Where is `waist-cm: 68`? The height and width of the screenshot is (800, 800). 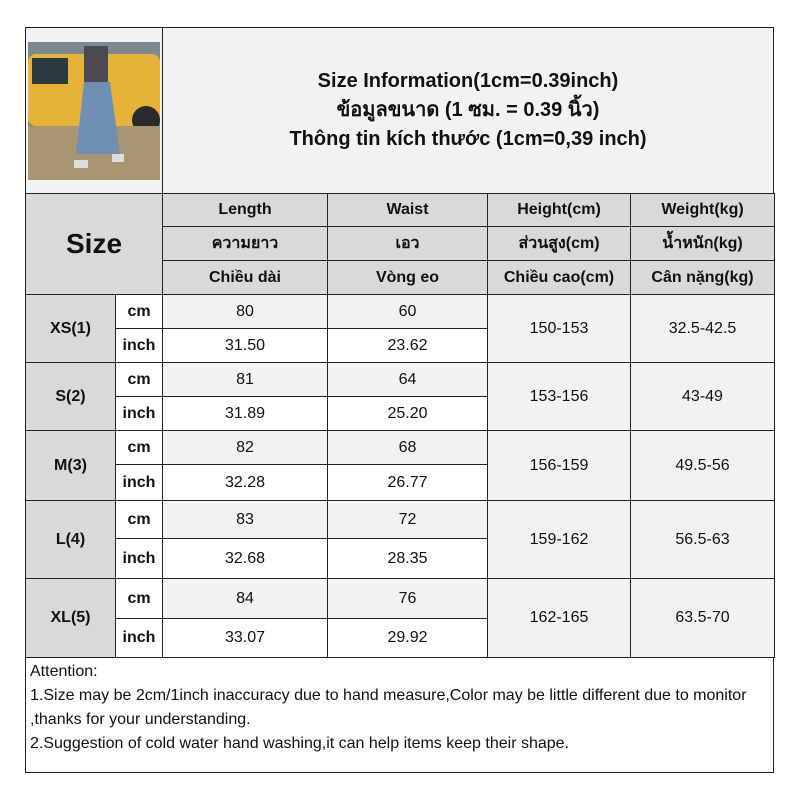 waist-cm: 68 is located at coordinates (407, 447).